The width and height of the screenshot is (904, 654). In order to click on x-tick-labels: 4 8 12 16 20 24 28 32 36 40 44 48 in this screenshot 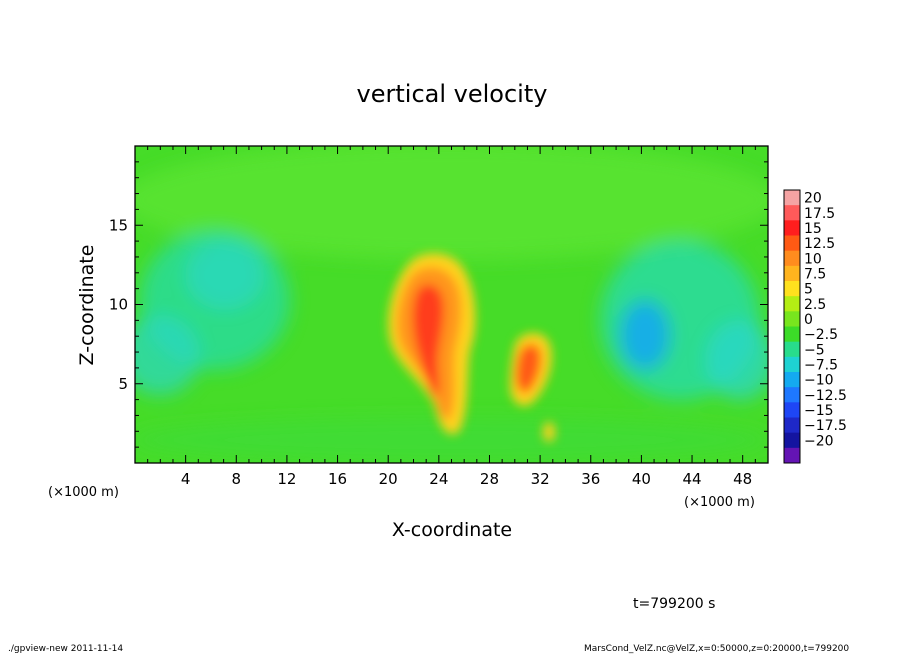, I will do `click(466, 479)`.